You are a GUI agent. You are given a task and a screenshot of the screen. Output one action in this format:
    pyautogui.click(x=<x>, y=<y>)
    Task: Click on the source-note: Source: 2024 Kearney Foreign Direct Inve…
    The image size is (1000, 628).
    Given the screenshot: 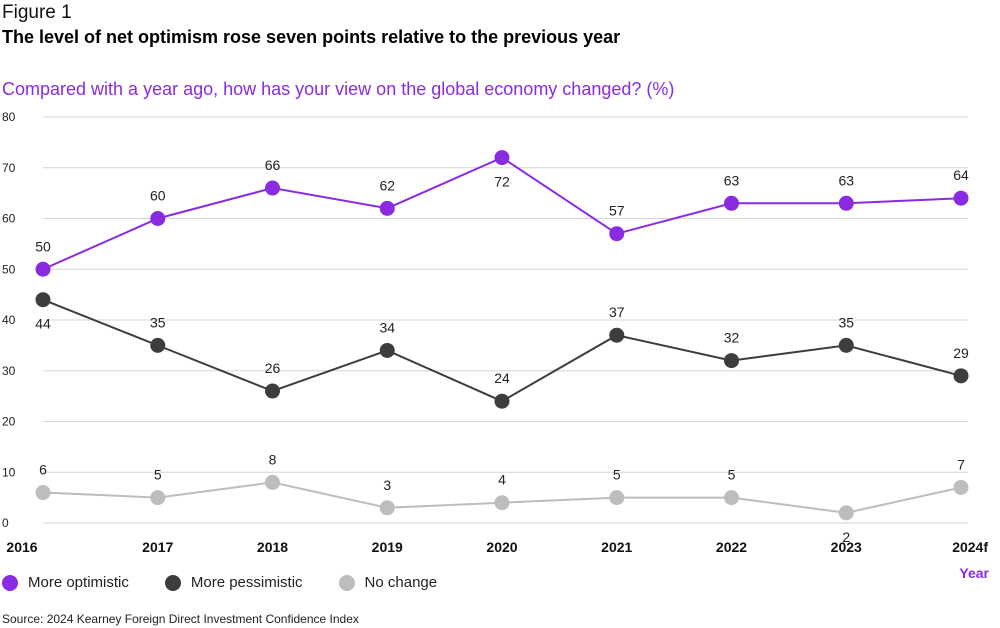 What is the action you would take?
    pyautogui.click(x=180, y=619)
    